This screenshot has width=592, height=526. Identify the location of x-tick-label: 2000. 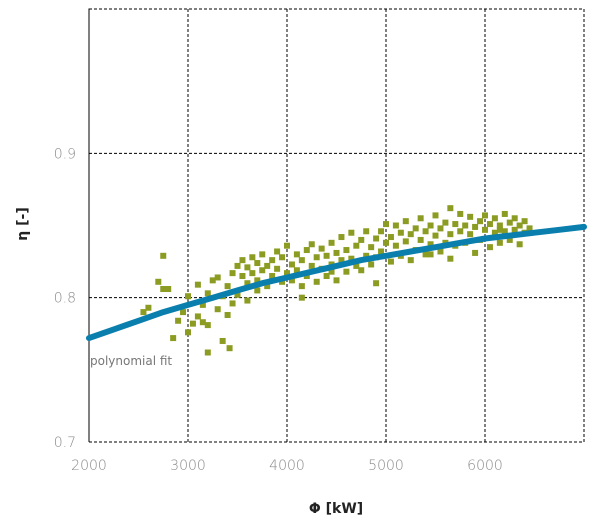
(89, 466).